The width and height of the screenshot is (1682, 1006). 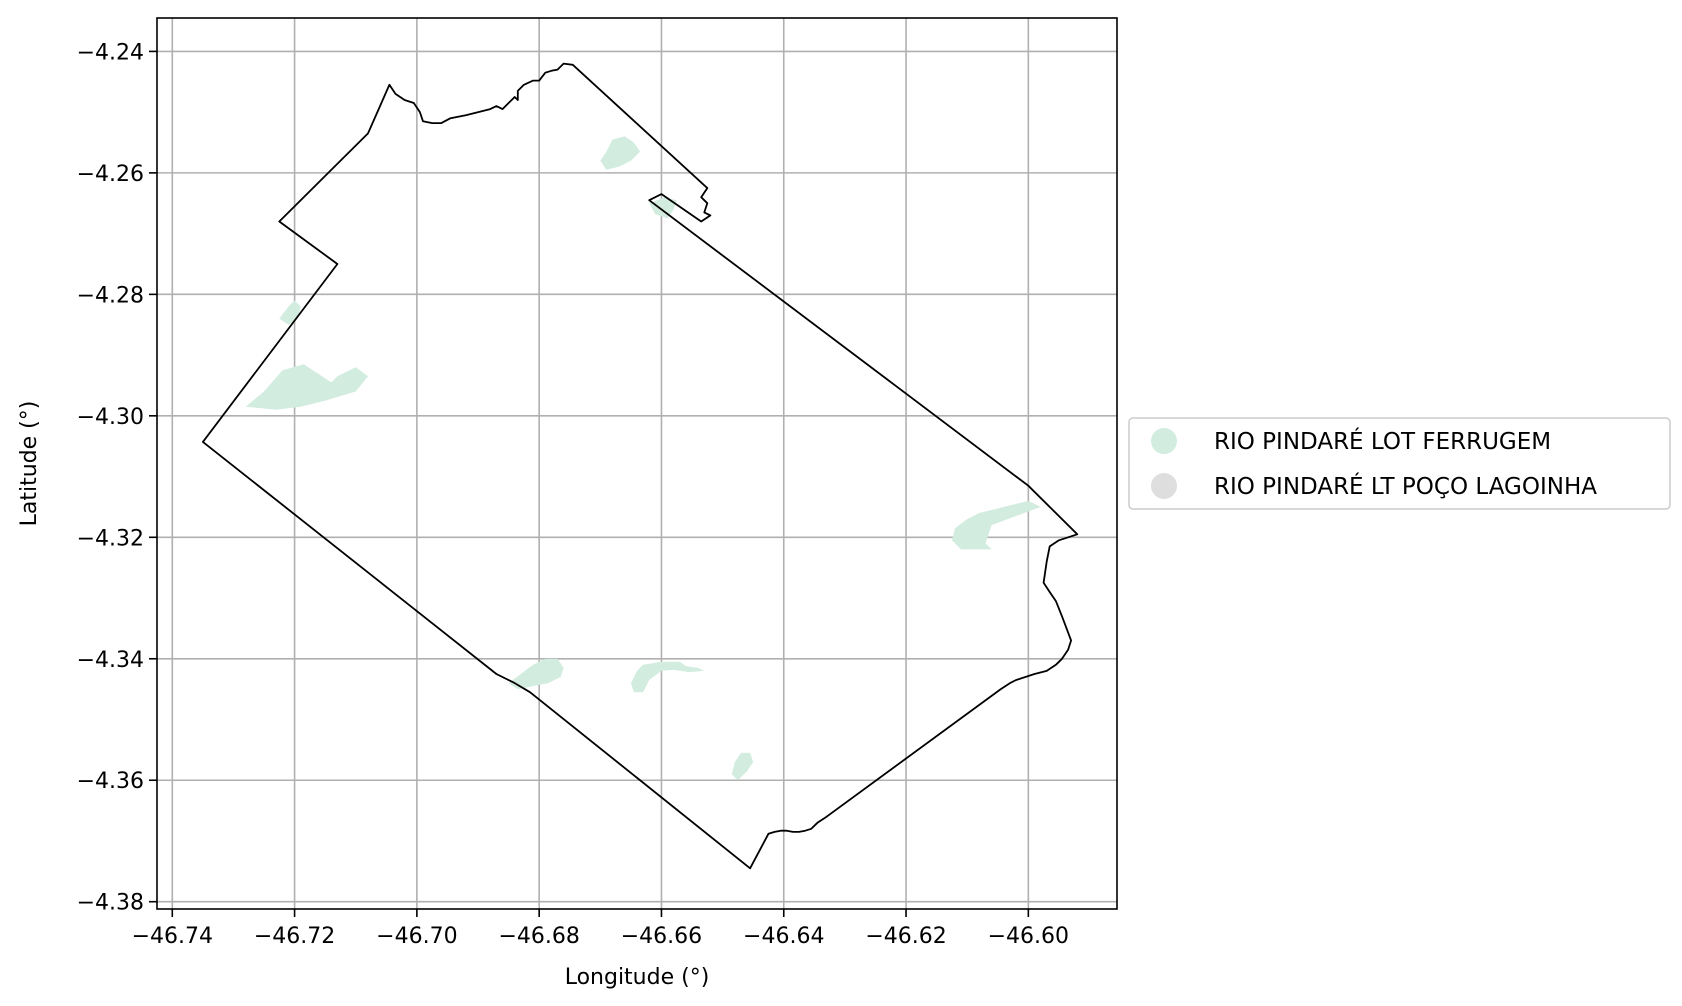 What do you see at coordinates (29, 464) in the screenshot?
I see `y-axis-label: Latitude (°)` at bounding box center [29, 464].